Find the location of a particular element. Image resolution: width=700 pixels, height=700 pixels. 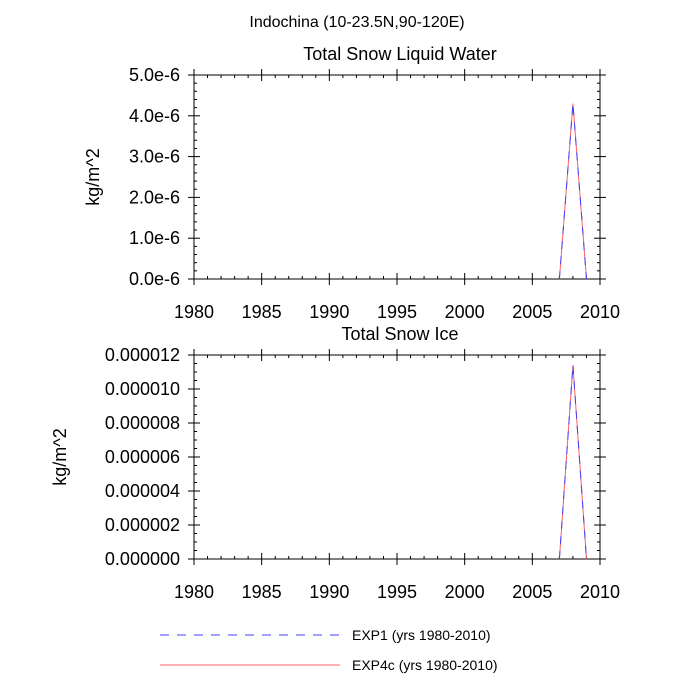

y-tick-label: 0.000010 is located at coordinates (142, 389).